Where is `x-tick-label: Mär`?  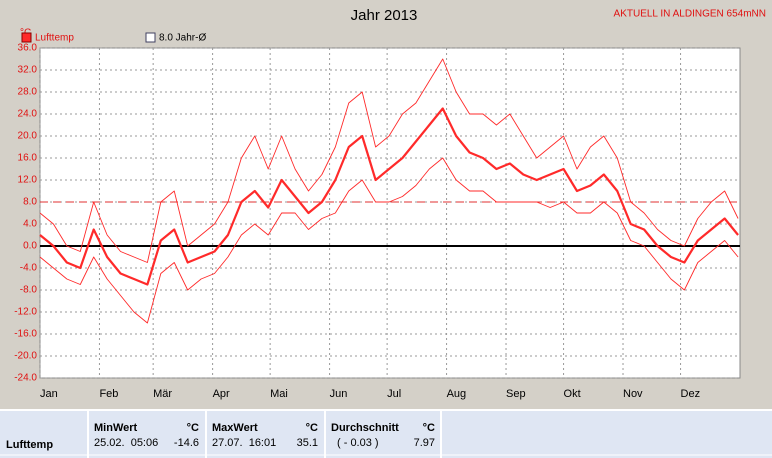 x-tick-label: Mär is located at coordinates (162, 394).